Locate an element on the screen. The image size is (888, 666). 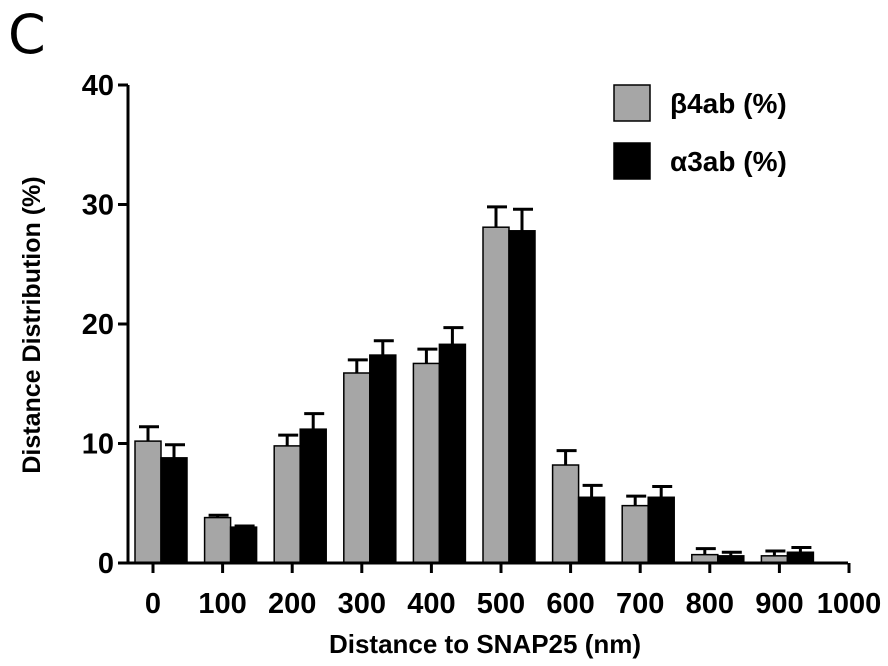
x-tick-label-500: 500 is located at coordinates (501, 604).